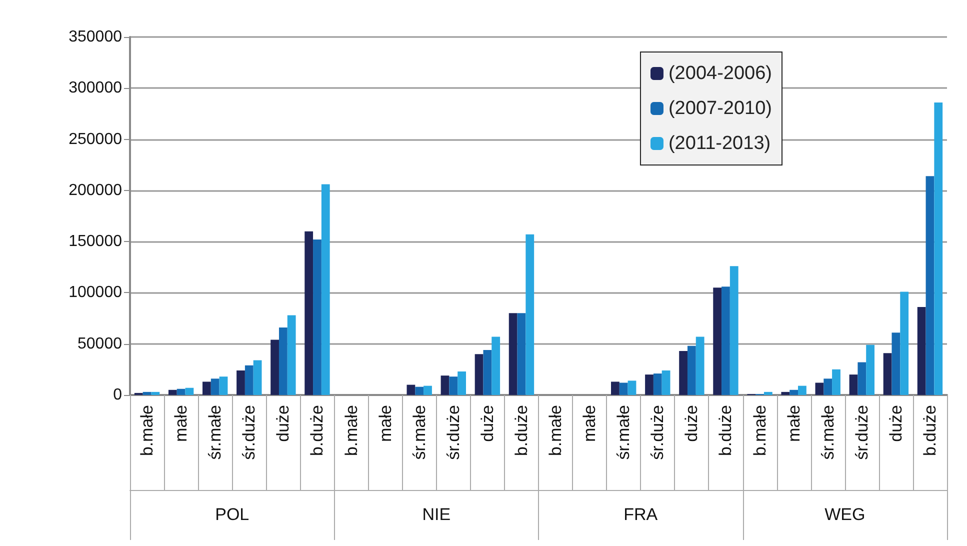 Image resolution: width=967 pixels, height=546 pixels. I want to click on y-tick-label: 100000, so click(95, 293).